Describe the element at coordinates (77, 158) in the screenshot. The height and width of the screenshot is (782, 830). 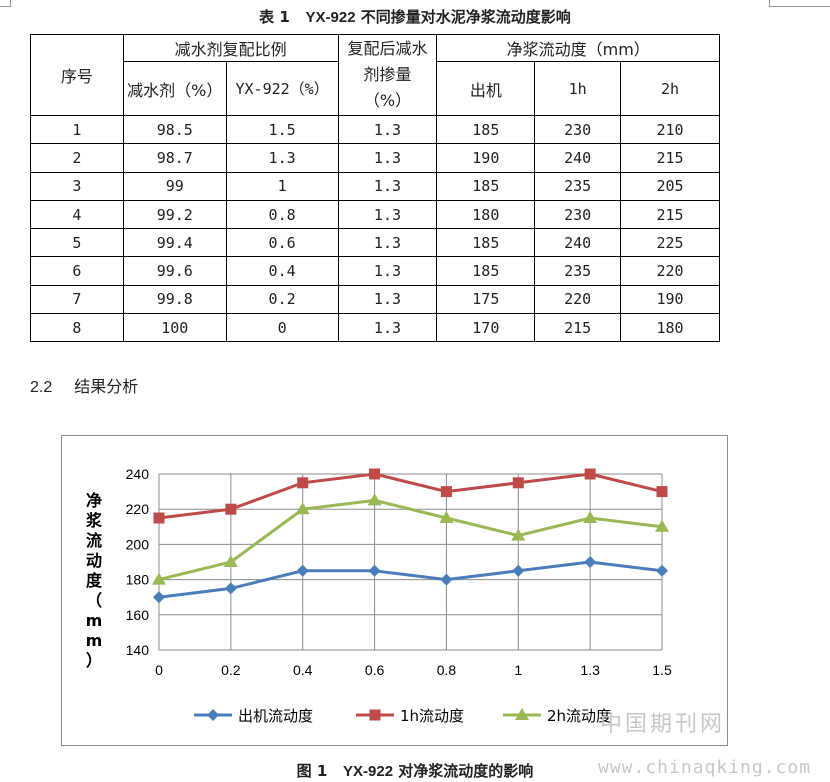
I see `table-cell: 2` at that location.